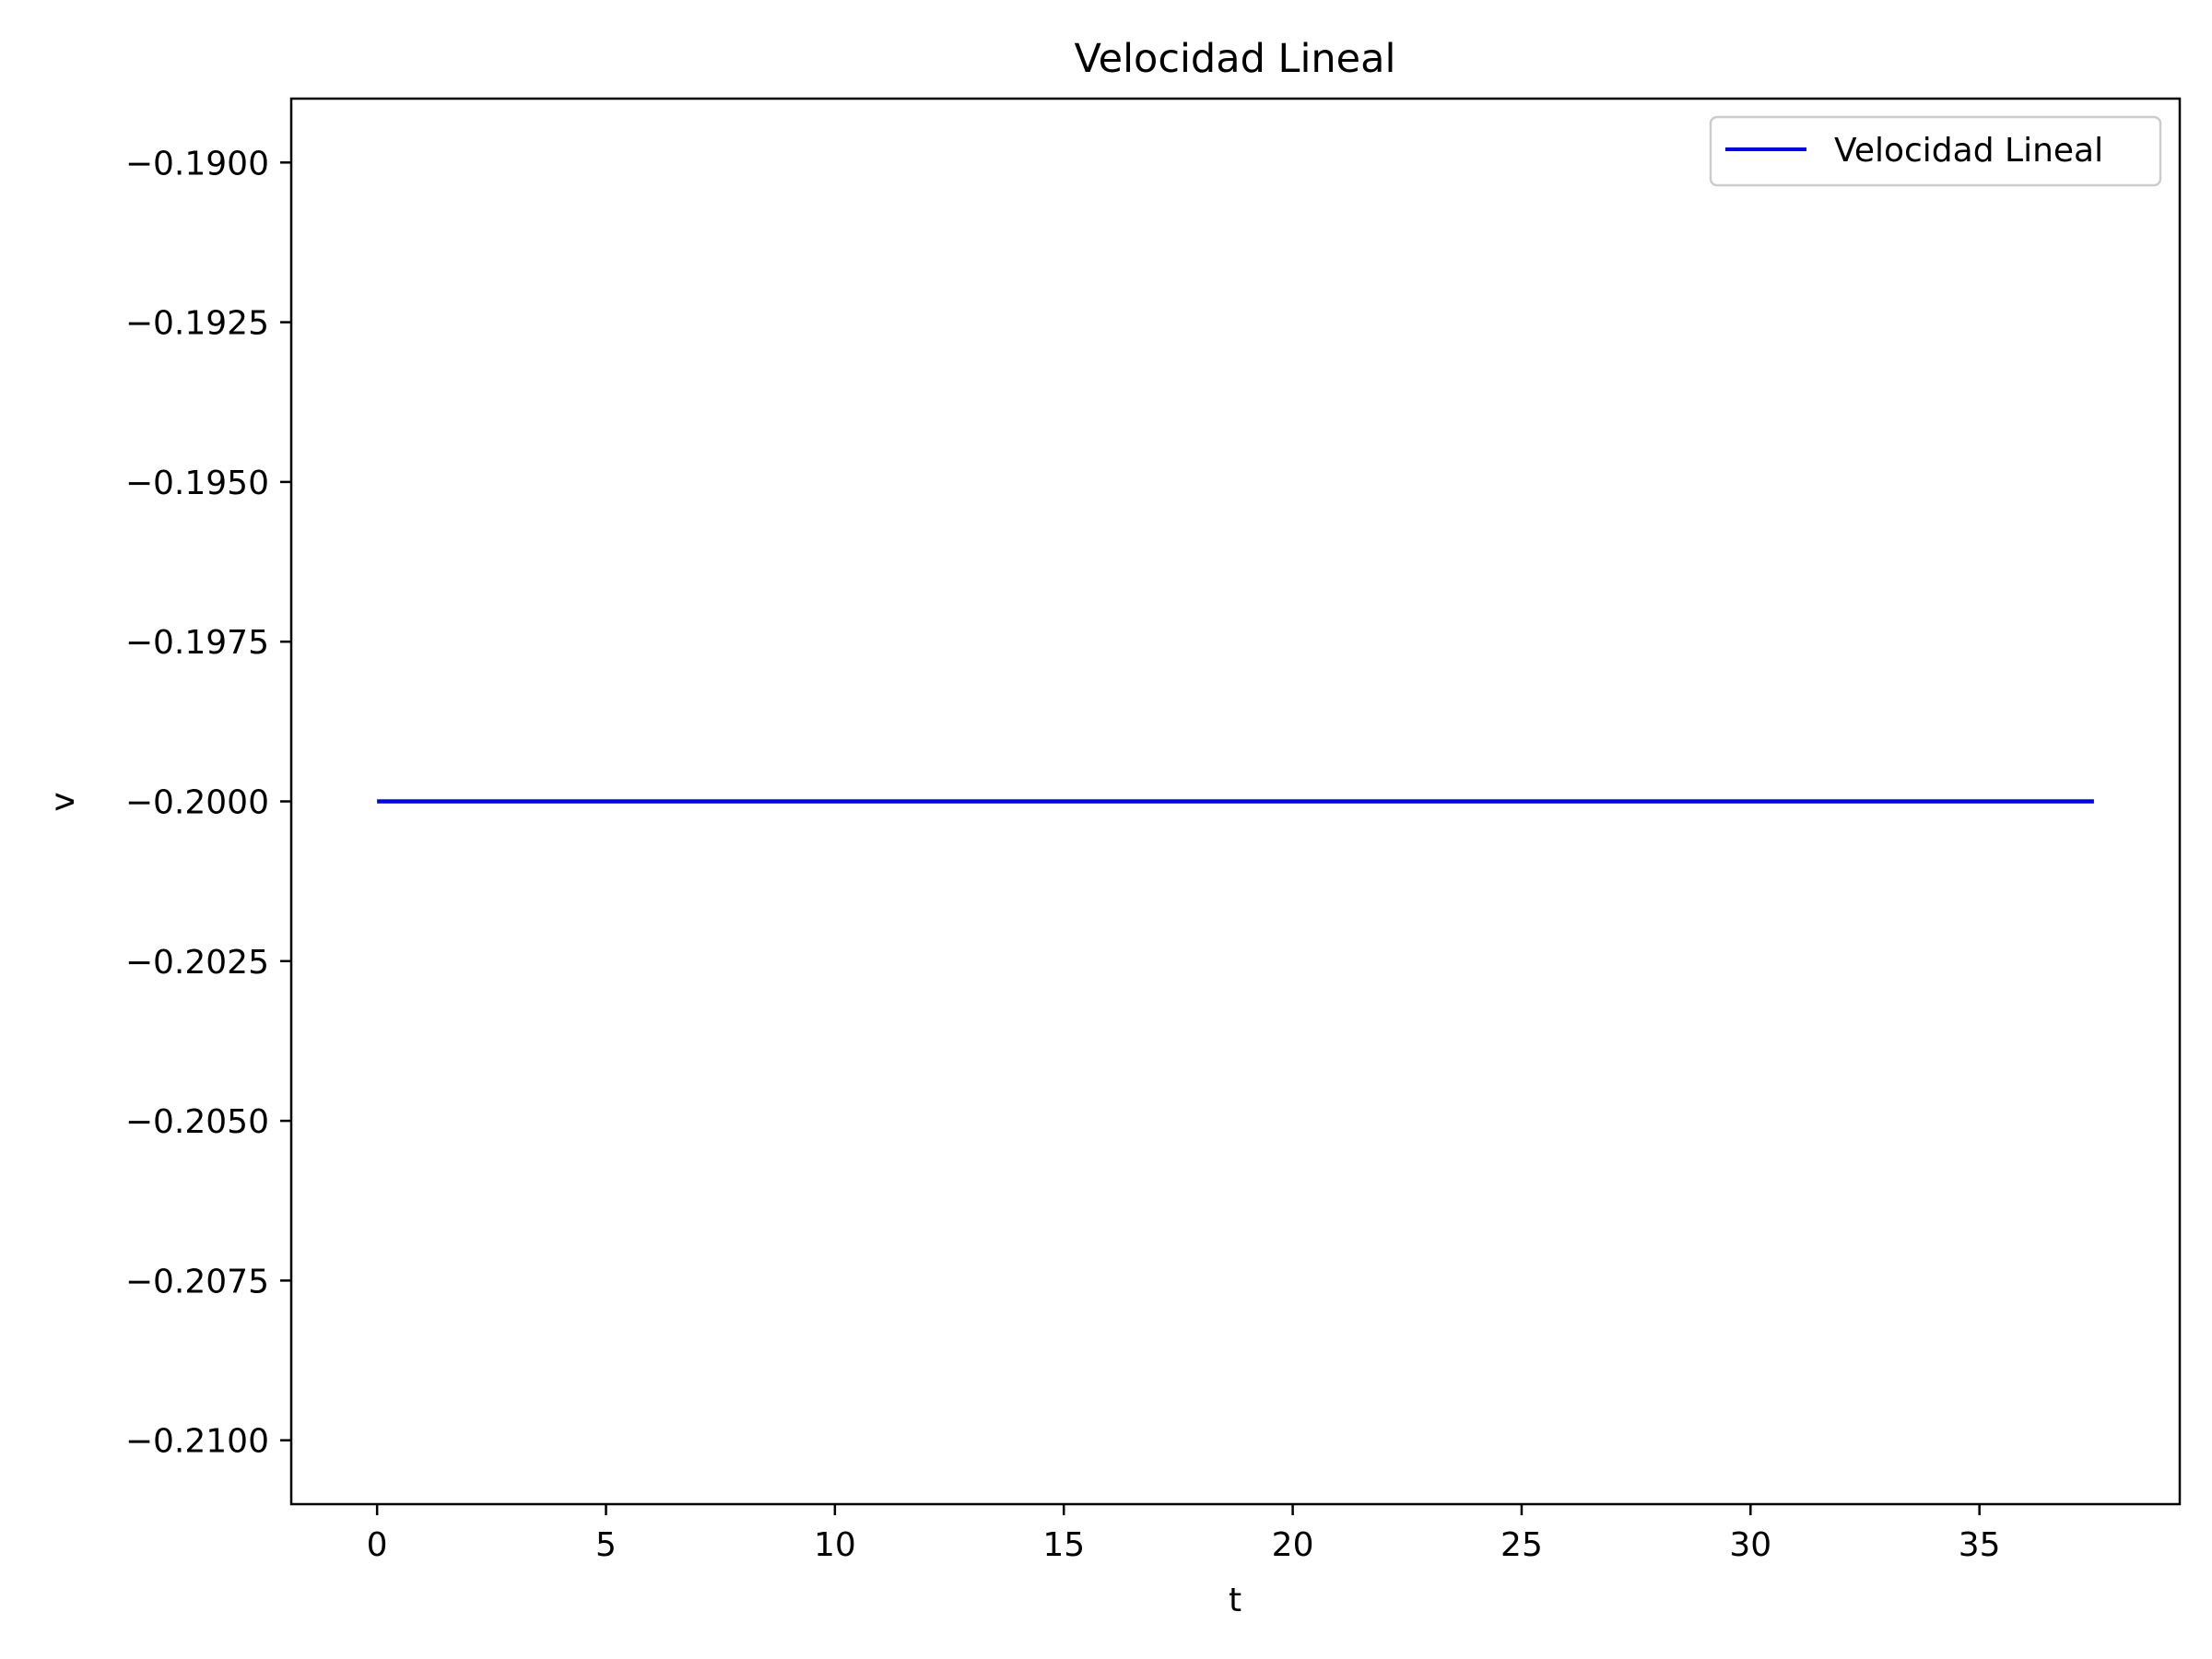 The image size is (2212, 1659). Describe the element at coordinates (197, 324) in the screenshot. I see `y-tick-label: −0.1925` at that location.